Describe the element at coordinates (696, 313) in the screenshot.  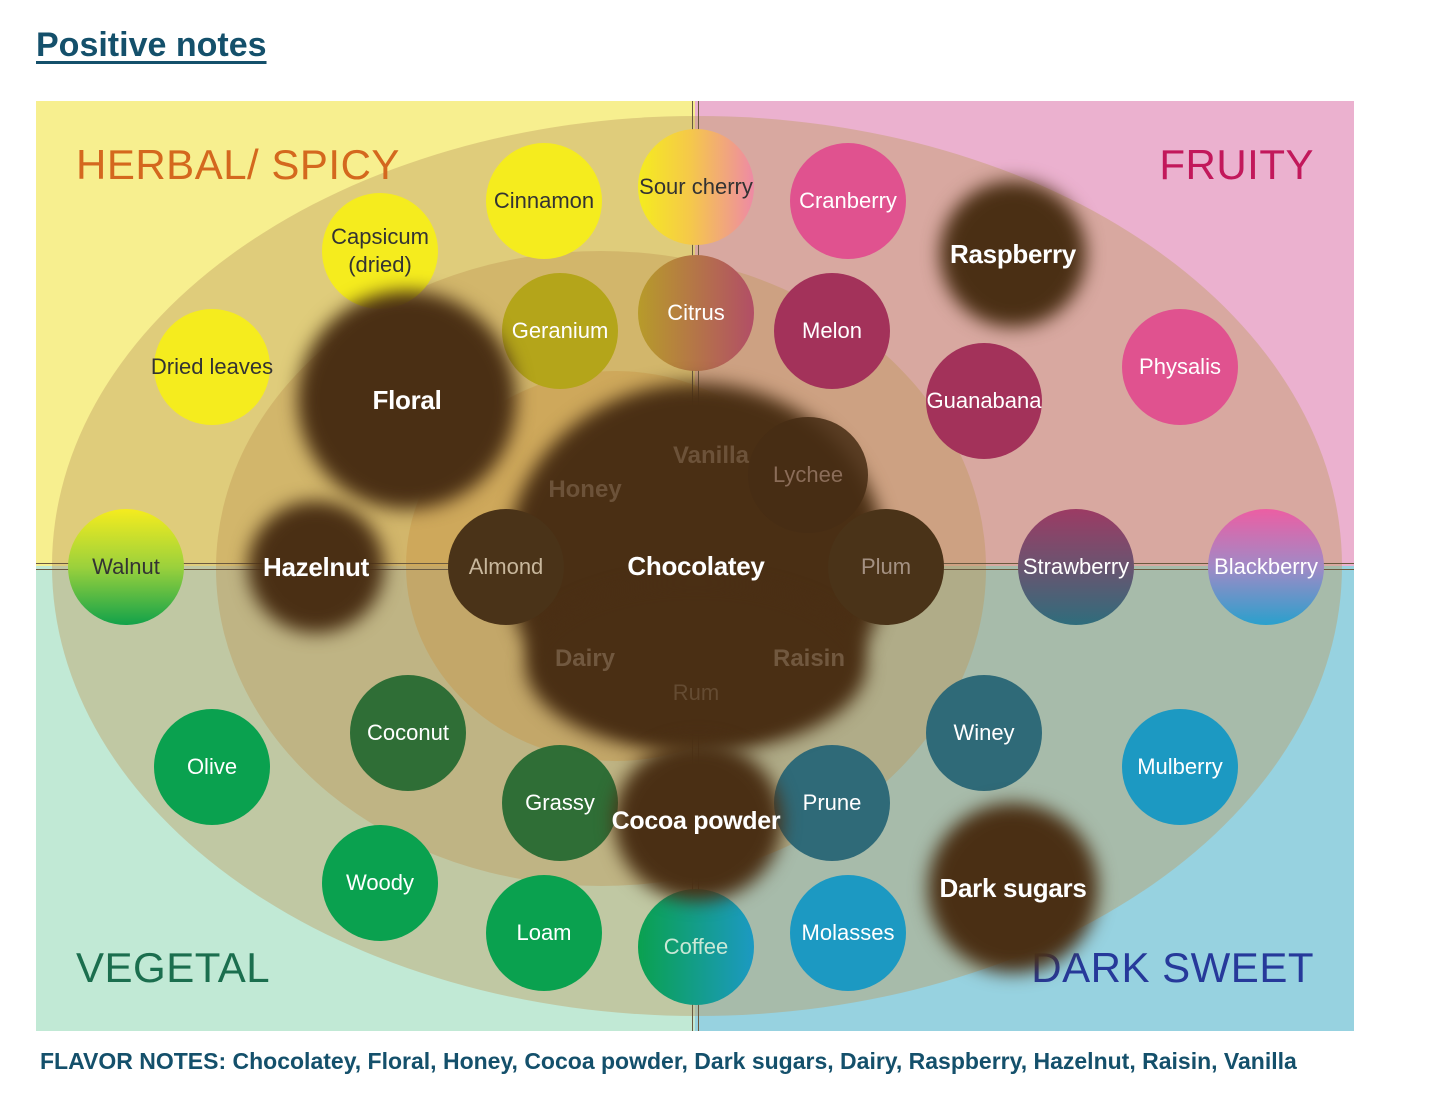
I see `note-citrus: Citrus` at that location.